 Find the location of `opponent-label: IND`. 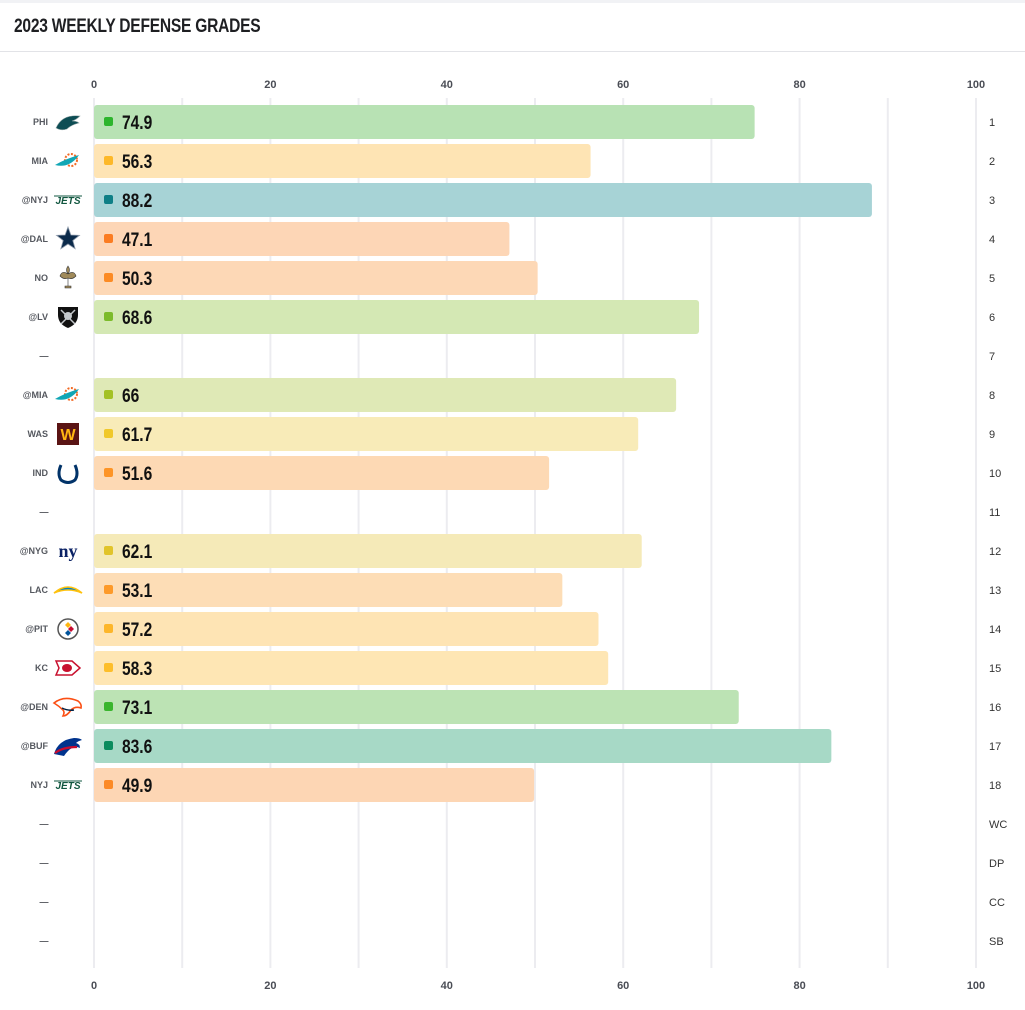

opponent-label: IND is located at coordinates (41, 473).